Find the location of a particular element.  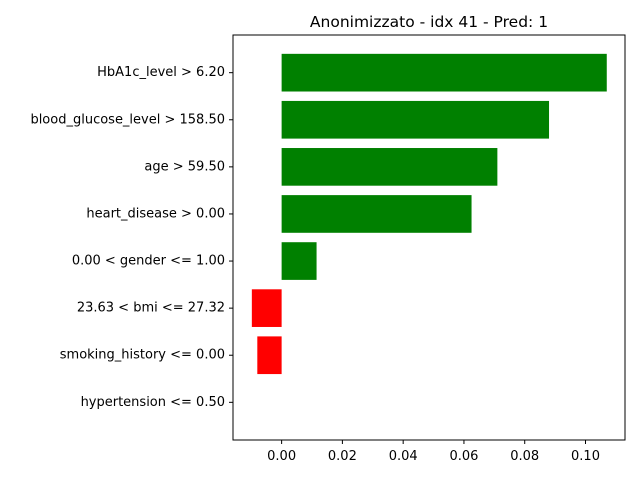

y-tick-label: HbA1c_level > 6.20 is located at coordinates (161, 72).